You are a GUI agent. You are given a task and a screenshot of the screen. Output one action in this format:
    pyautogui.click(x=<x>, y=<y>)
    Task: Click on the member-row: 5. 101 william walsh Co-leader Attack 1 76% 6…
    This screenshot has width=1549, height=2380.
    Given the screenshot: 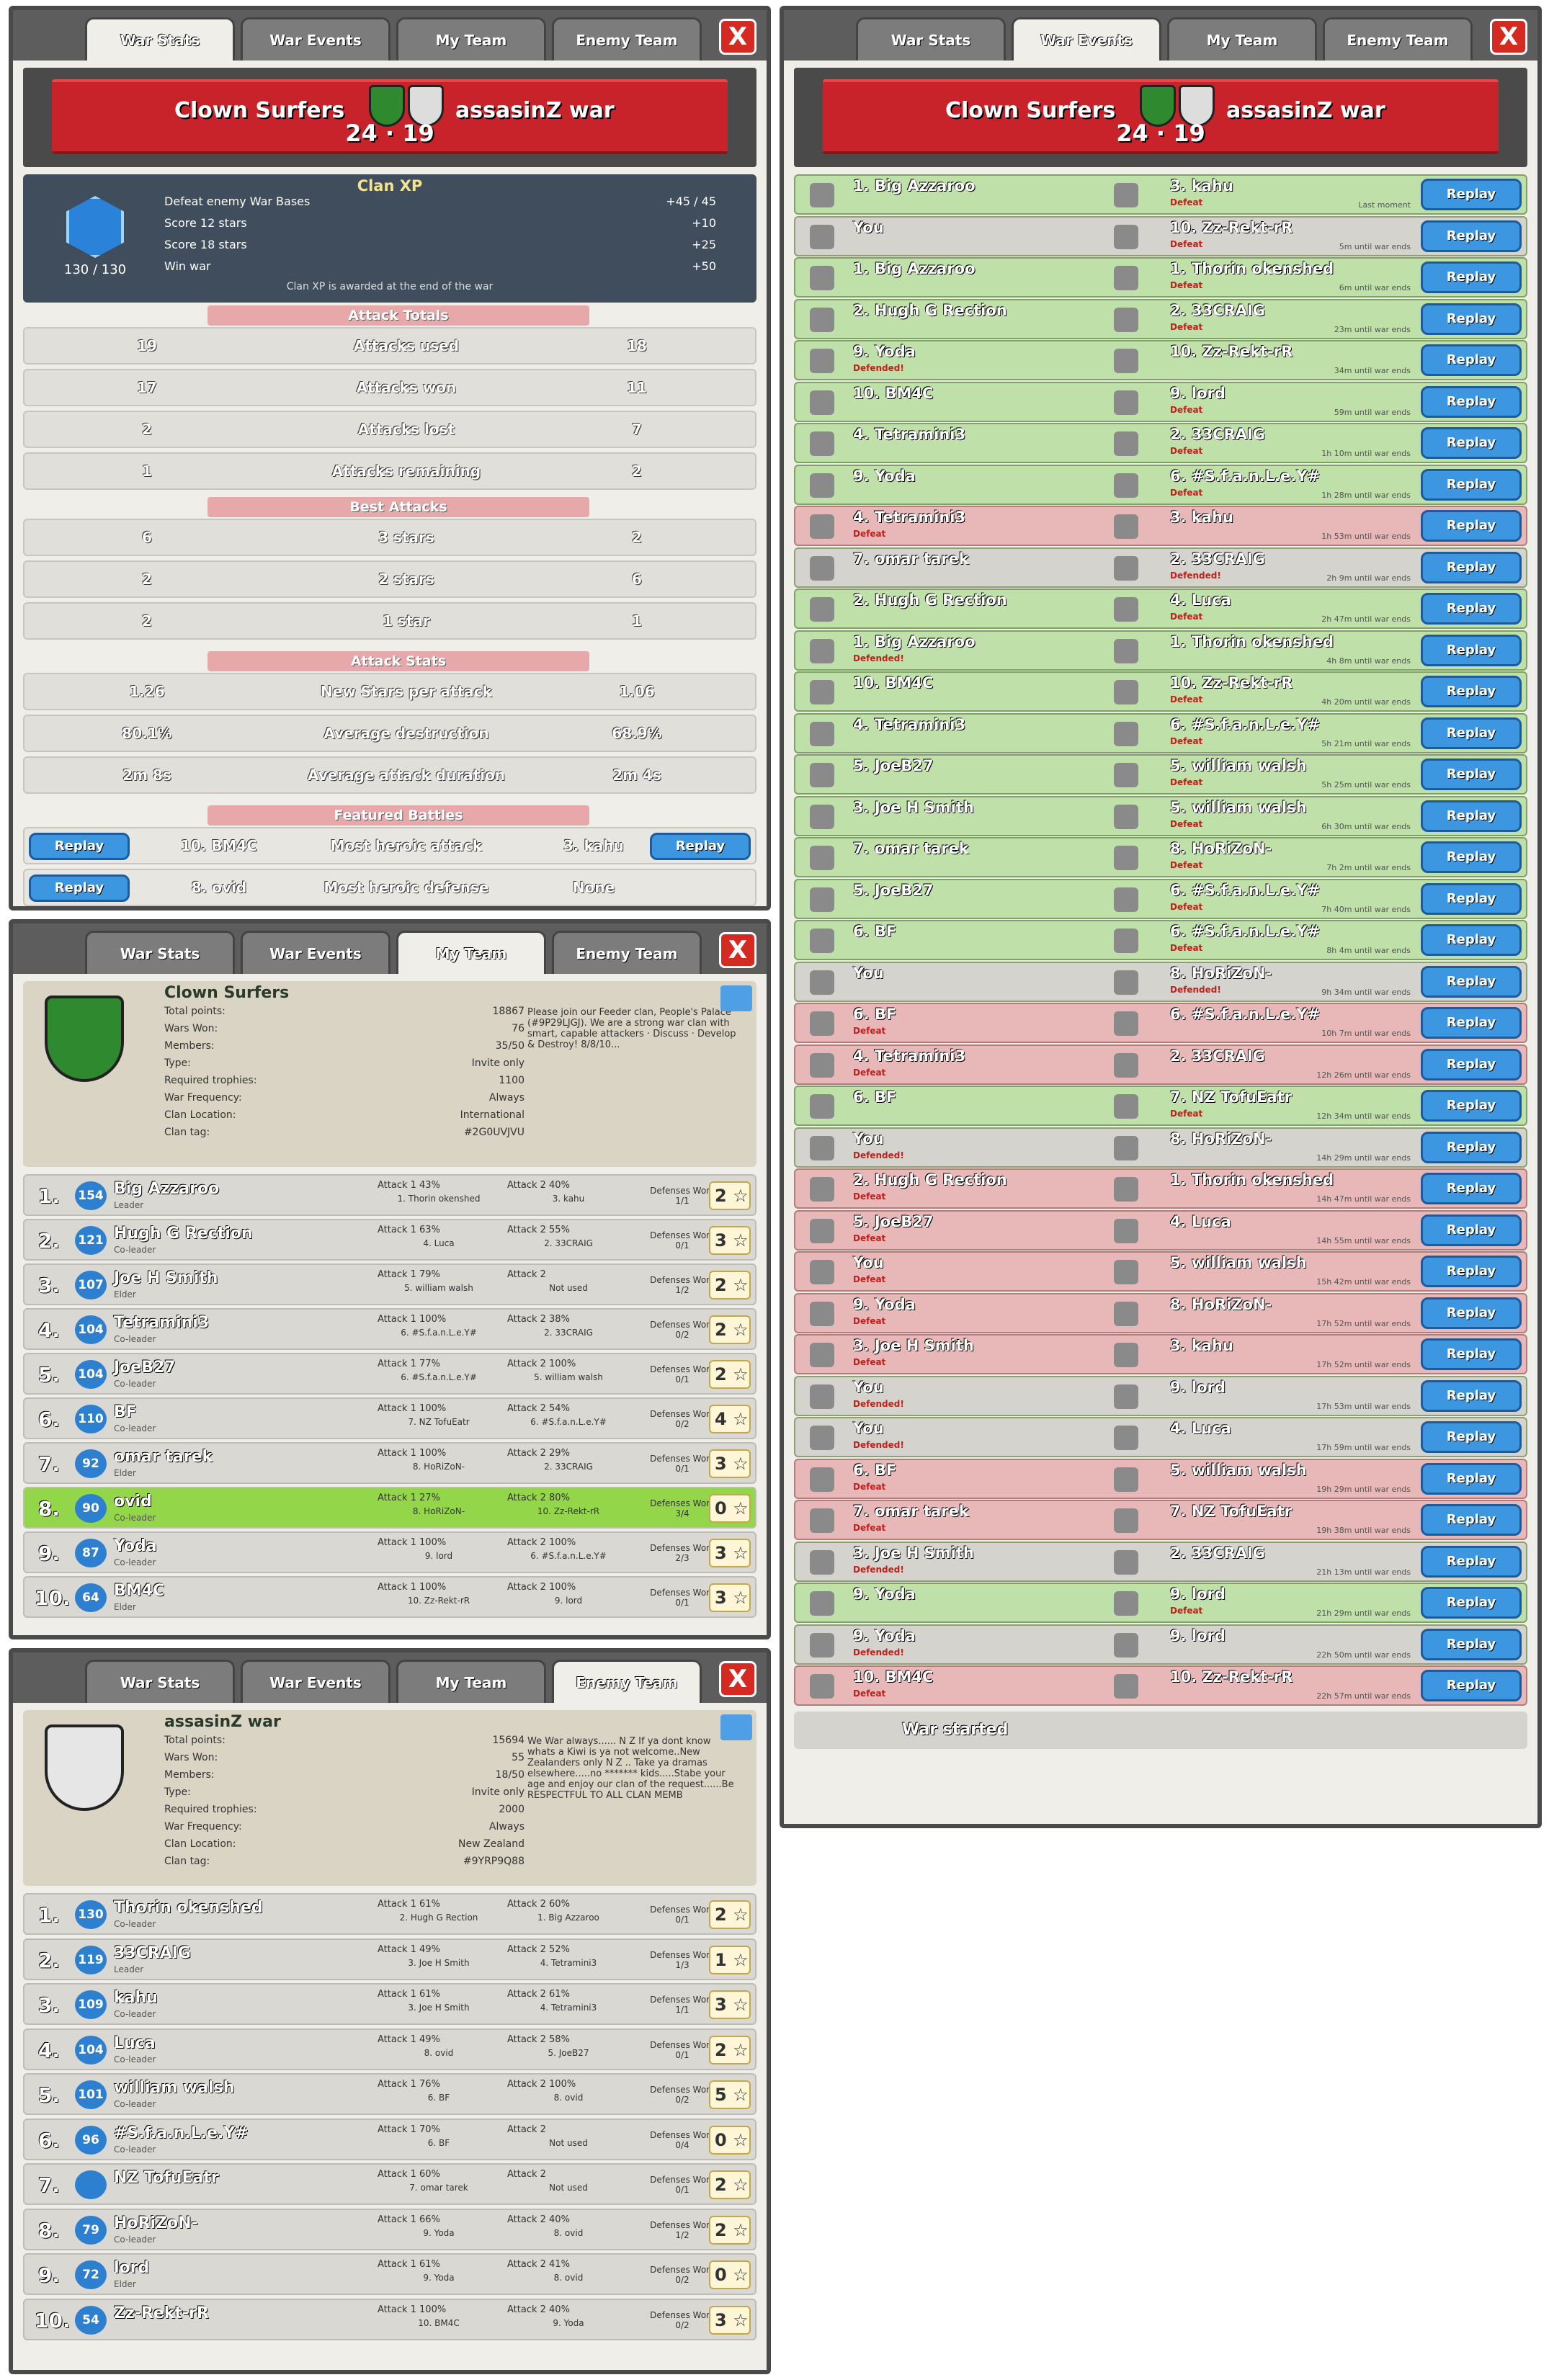 What is the action you would take?
    pyautogui.click(x=389, y=2094)
    